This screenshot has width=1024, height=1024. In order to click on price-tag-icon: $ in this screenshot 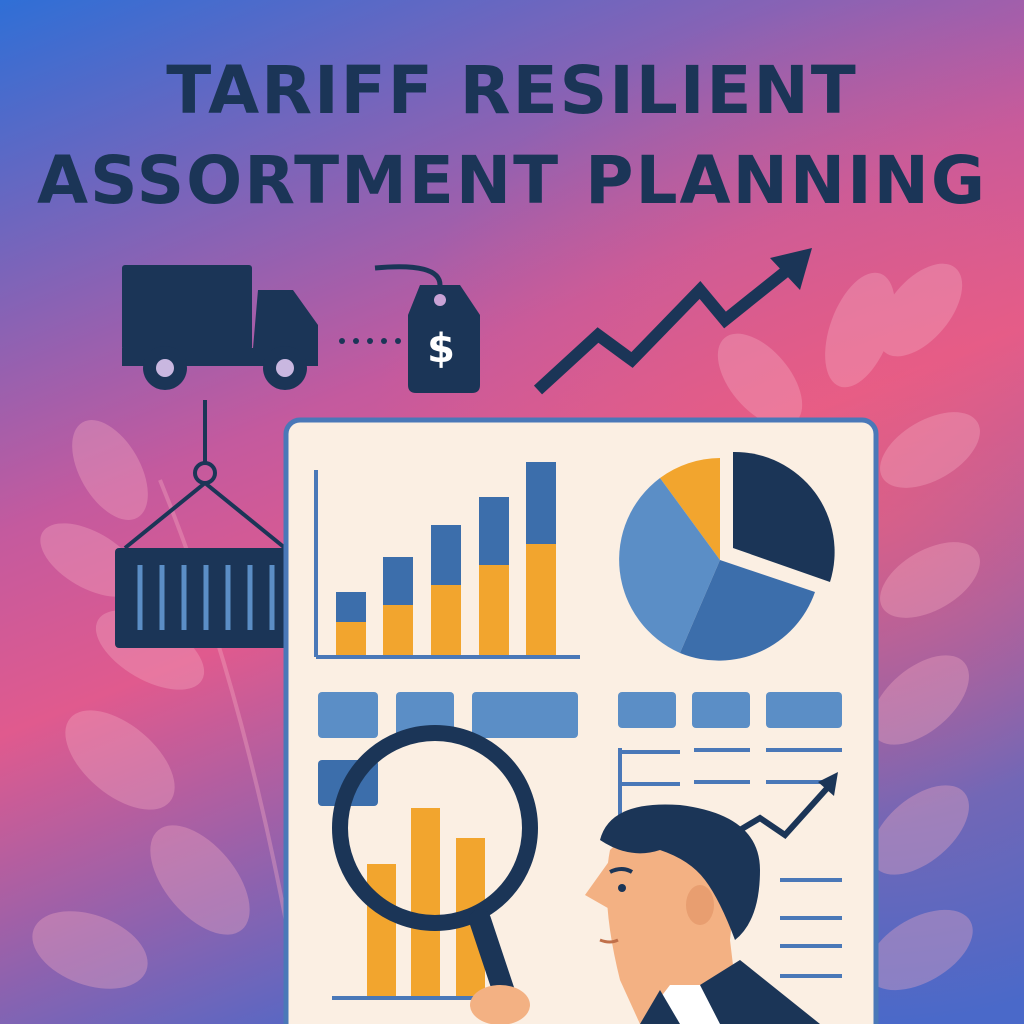, I will do `click(427, 328)`.